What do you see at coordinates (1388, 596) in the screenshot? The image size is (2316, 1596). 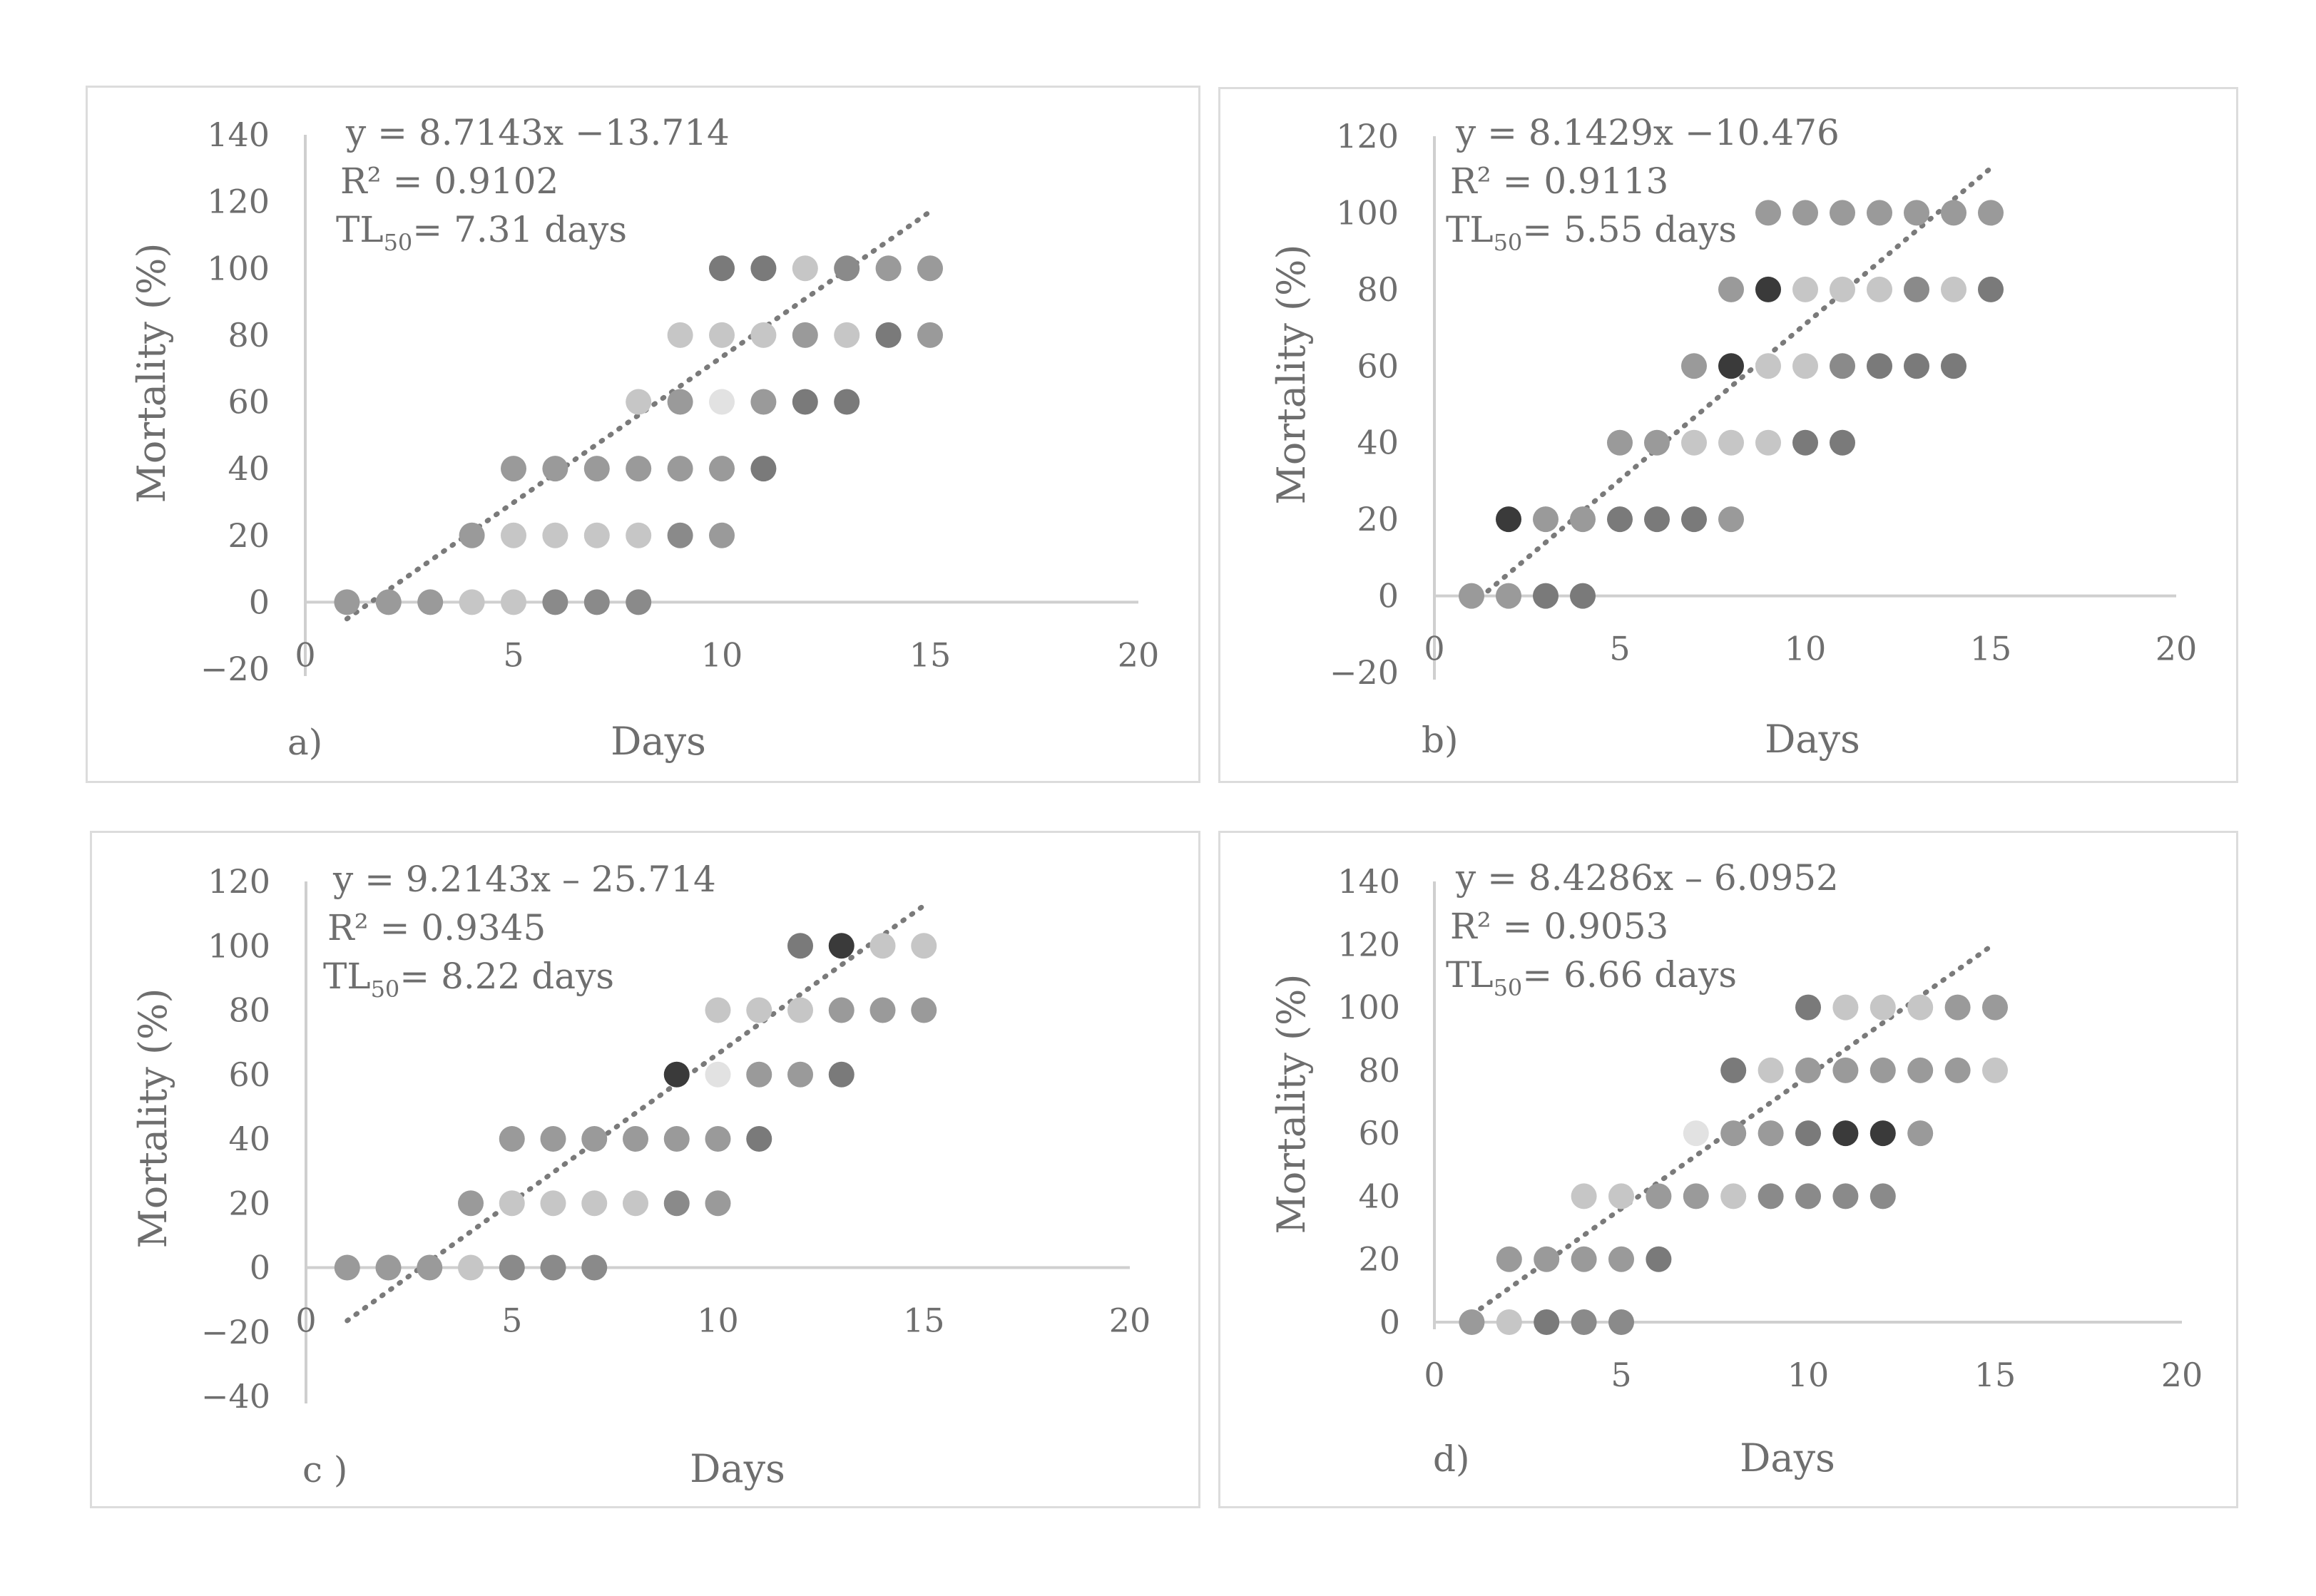 I see `y-tick-label: 0` at bounding box center [1388, 596].